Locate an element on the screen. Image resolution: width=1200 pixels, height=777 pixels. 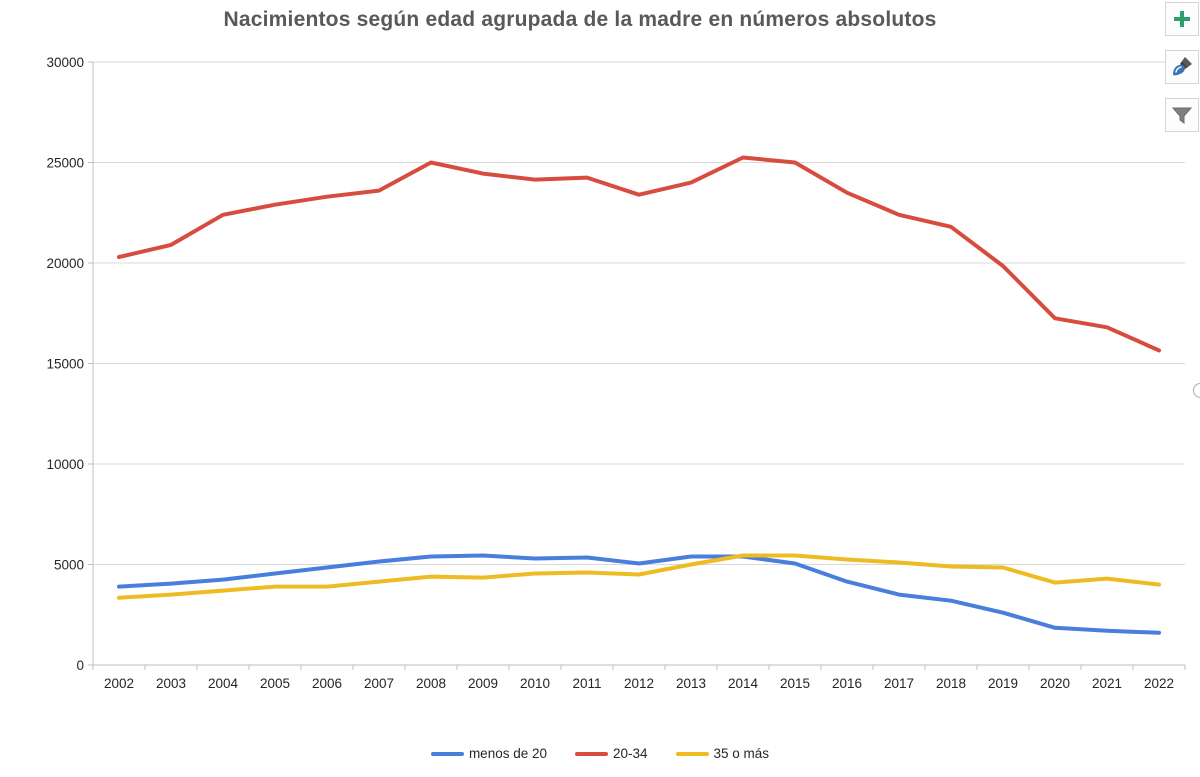
y-tick-label: 20000 is located at coordinates (65, 263).